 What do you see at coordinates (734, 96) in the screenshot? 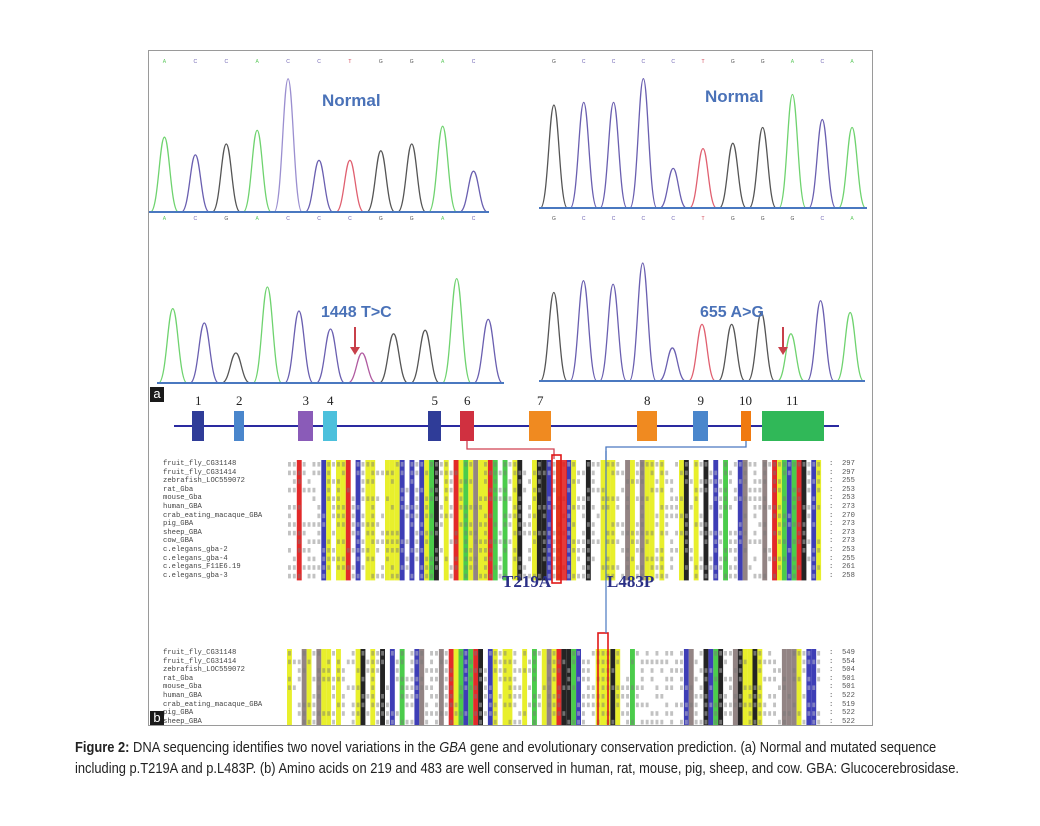
I see `chromatogram-label-normal-2: Normal` at bounding box center [734, 96].